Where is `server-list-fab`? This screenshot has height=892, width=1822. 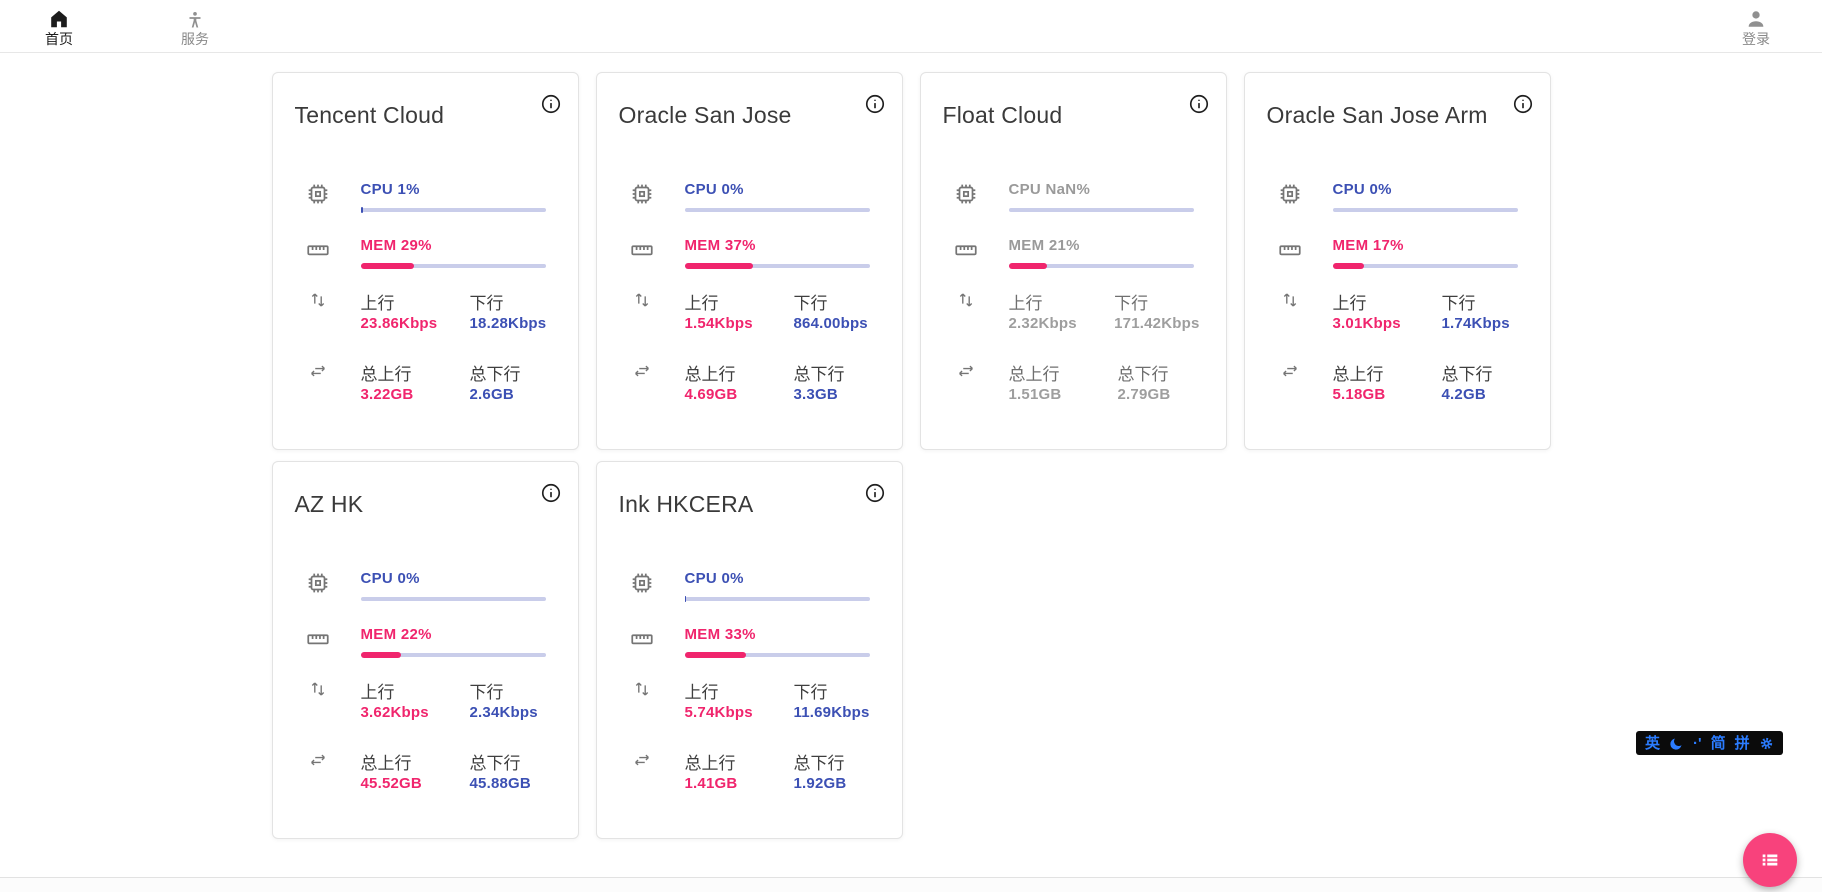 server-list-fab is located at coordinates (1770, 860).